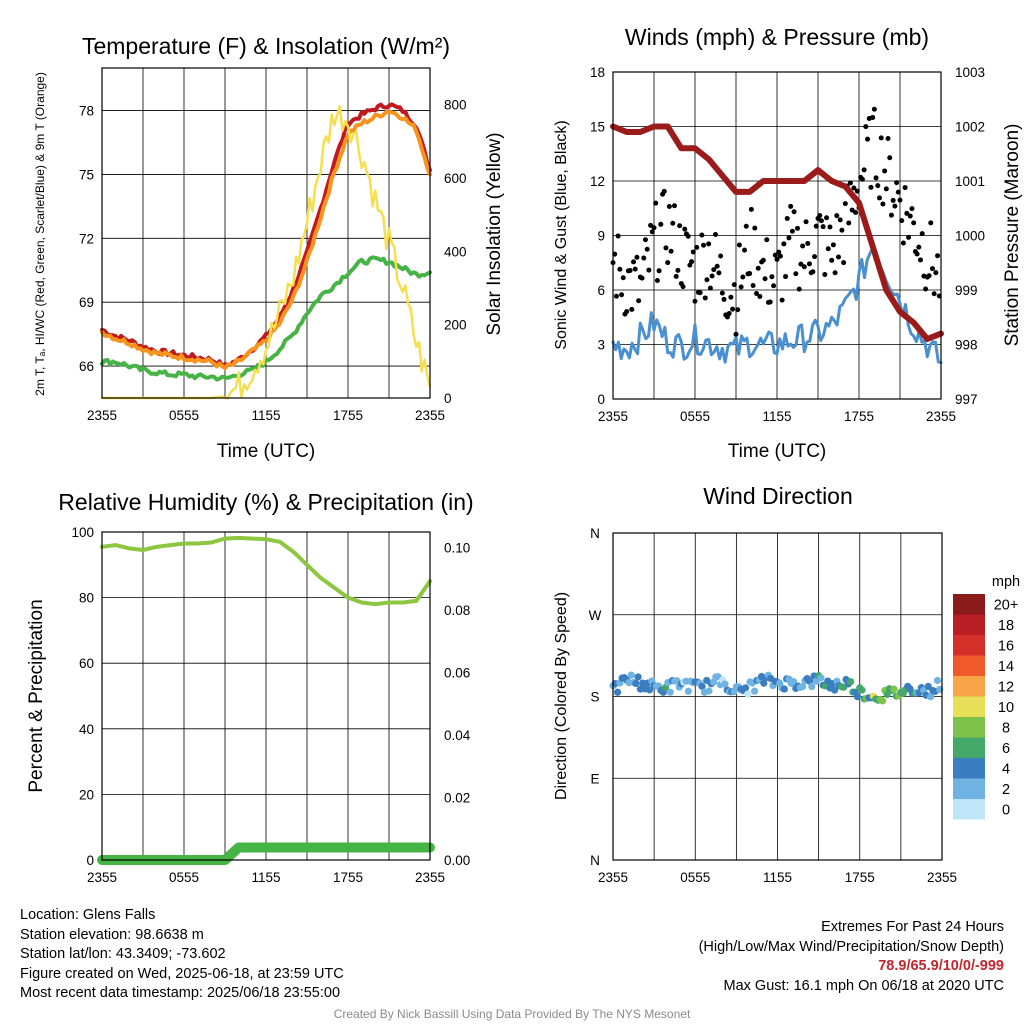 This screenshot has width=1024, height=1024. What do you see at coordinates (970, 72) in the screenshot?
I see `wind-y2tick-label: 1003` at bounding box center [970, 72].